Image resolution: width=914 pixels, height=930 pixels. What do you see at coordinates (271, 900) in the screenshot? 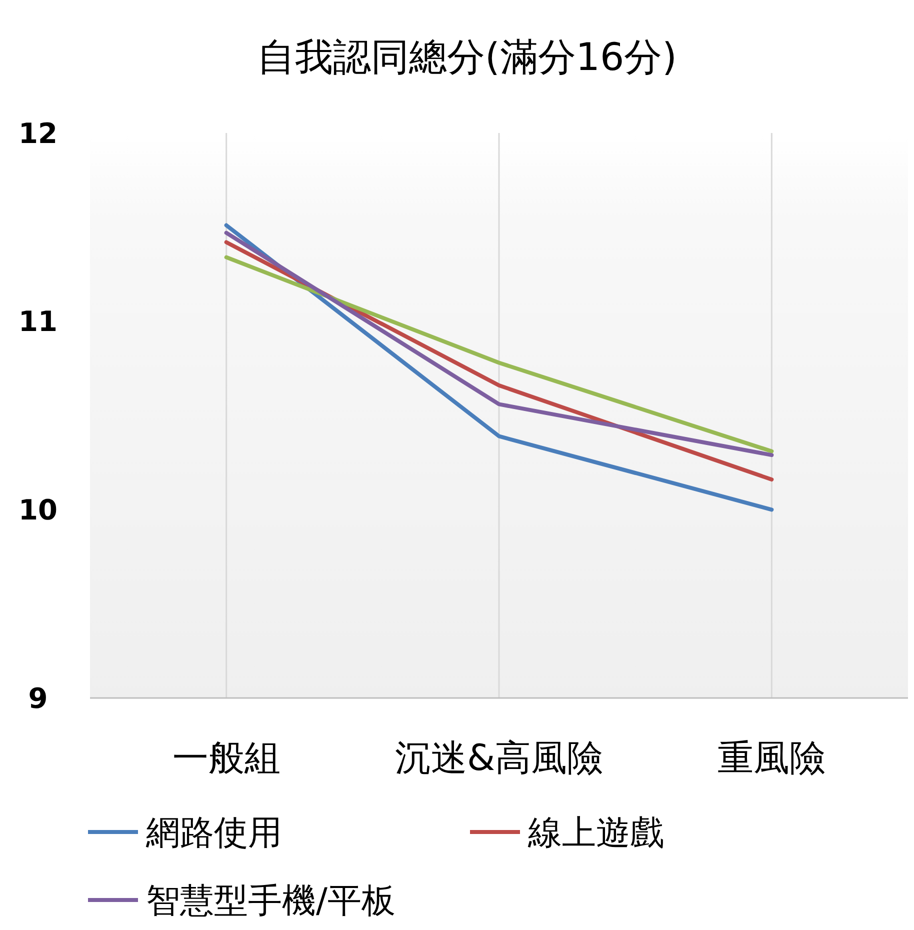
I see `legend-label: 智慧型手機/平板` at bounding box center [271, 900].